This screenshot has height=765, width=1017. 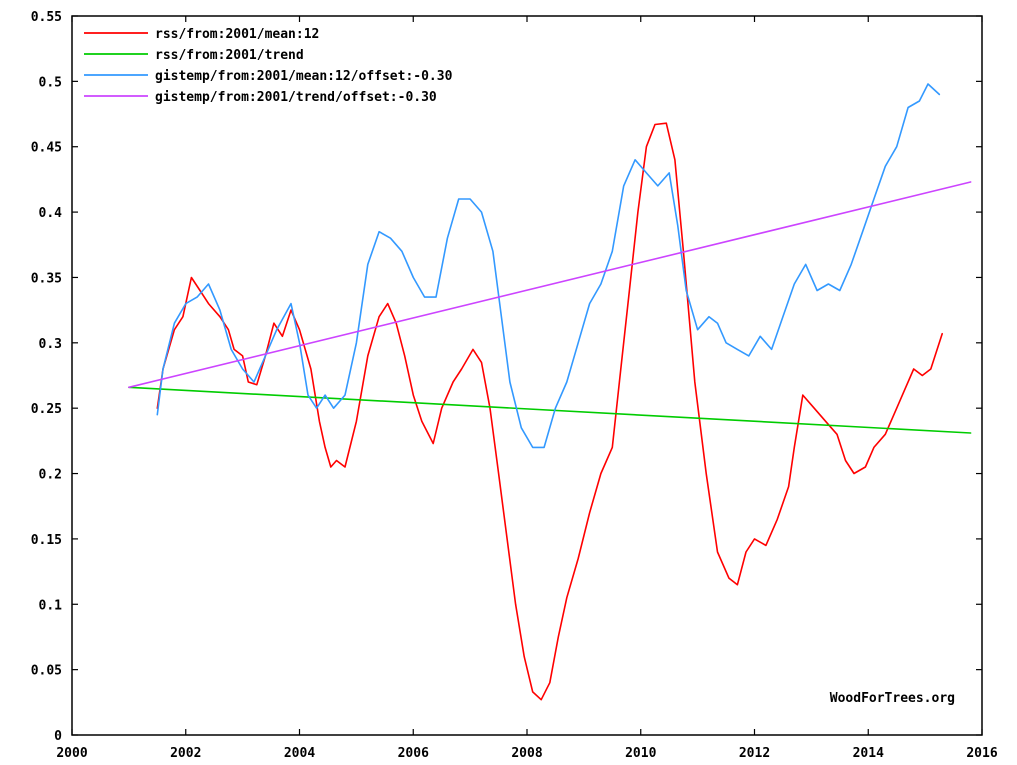 I want to click on y-tick-label: 0.55, so click(x=46, y=17).